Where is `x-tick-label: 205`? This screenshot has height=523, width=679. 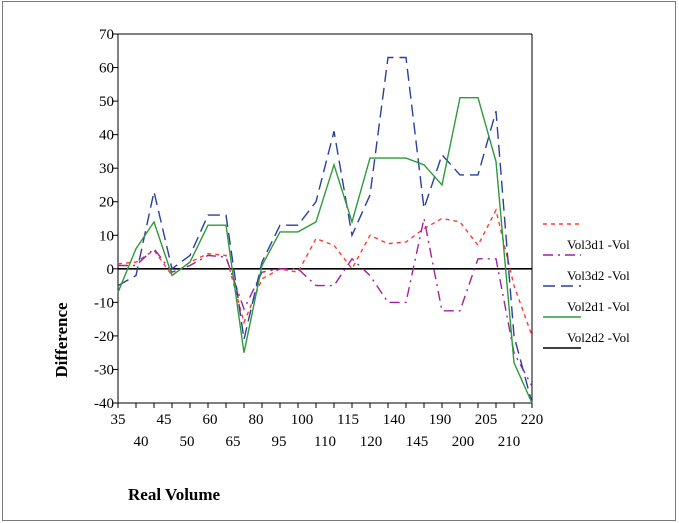
x-tick-label: 205 is located at coordinates (486, 420).